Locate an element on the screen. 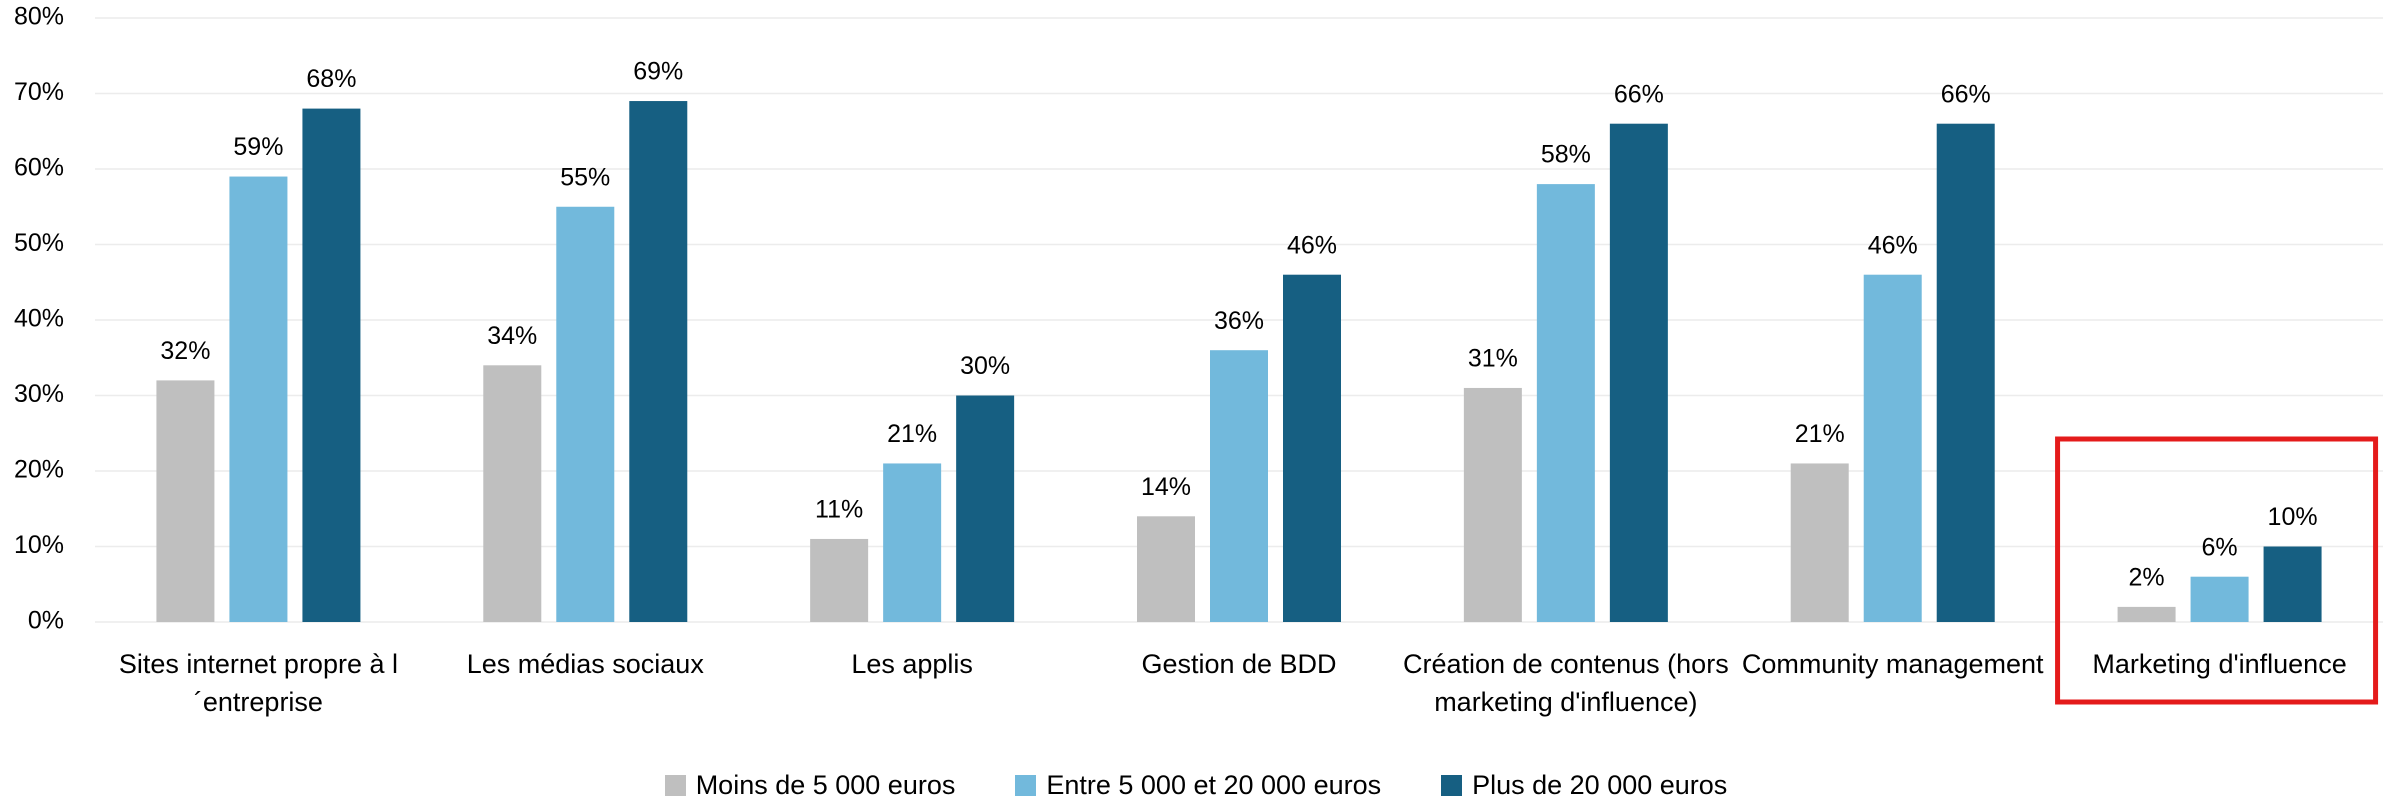 The height and width of the screenshot is (801, 2392). data-label: 30% is located at coordinates (985, 366).